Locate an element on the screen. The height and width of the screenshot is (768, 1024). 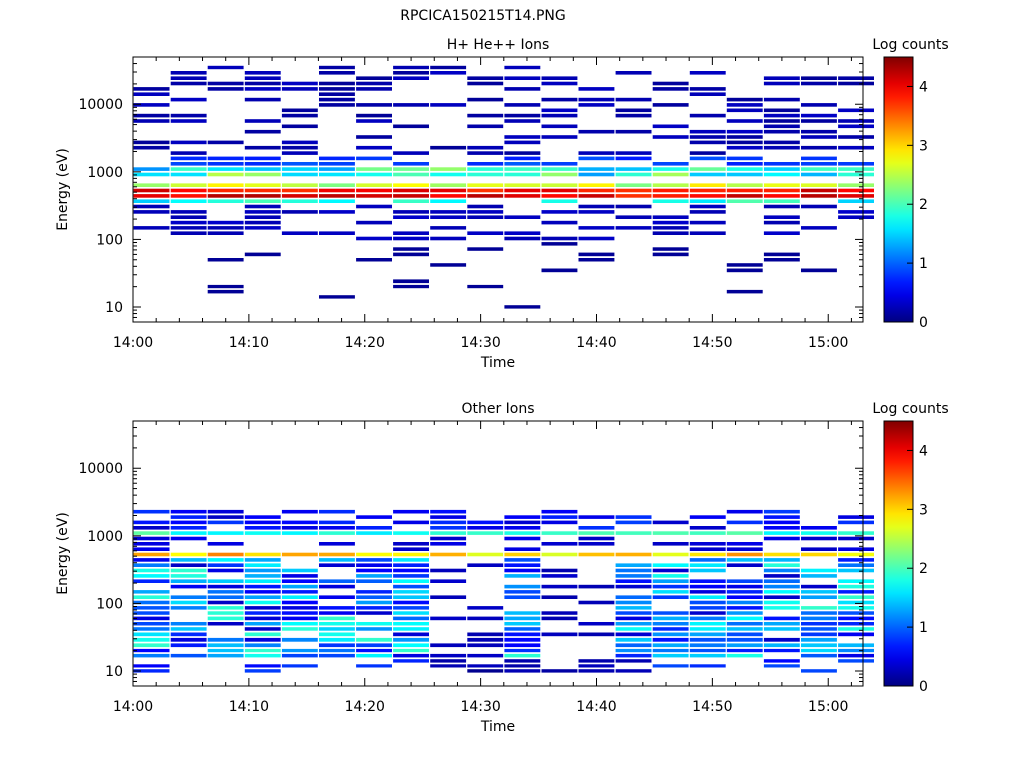
y-tick-label: 10 is located at coordinates (114, 308).